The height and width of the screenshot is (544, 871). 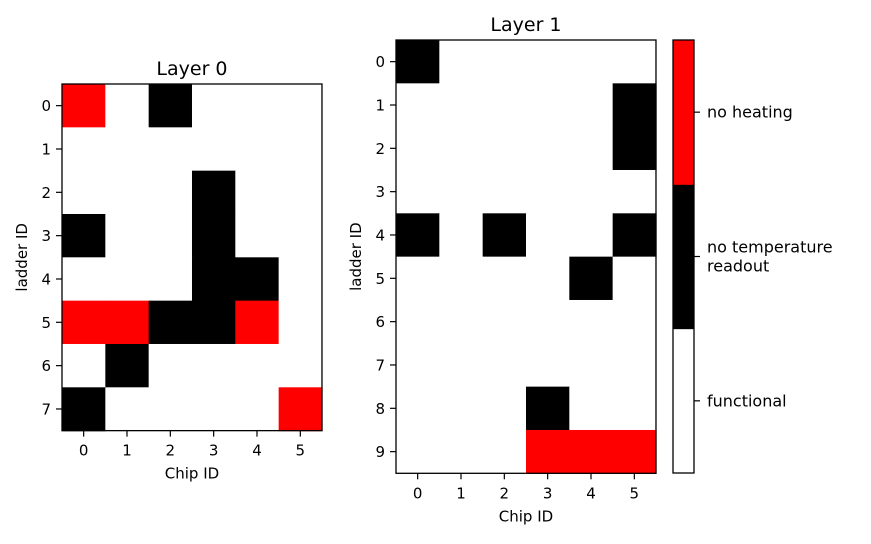 I want to click on colorbar-segment-functional, so click(x=683, y=401).